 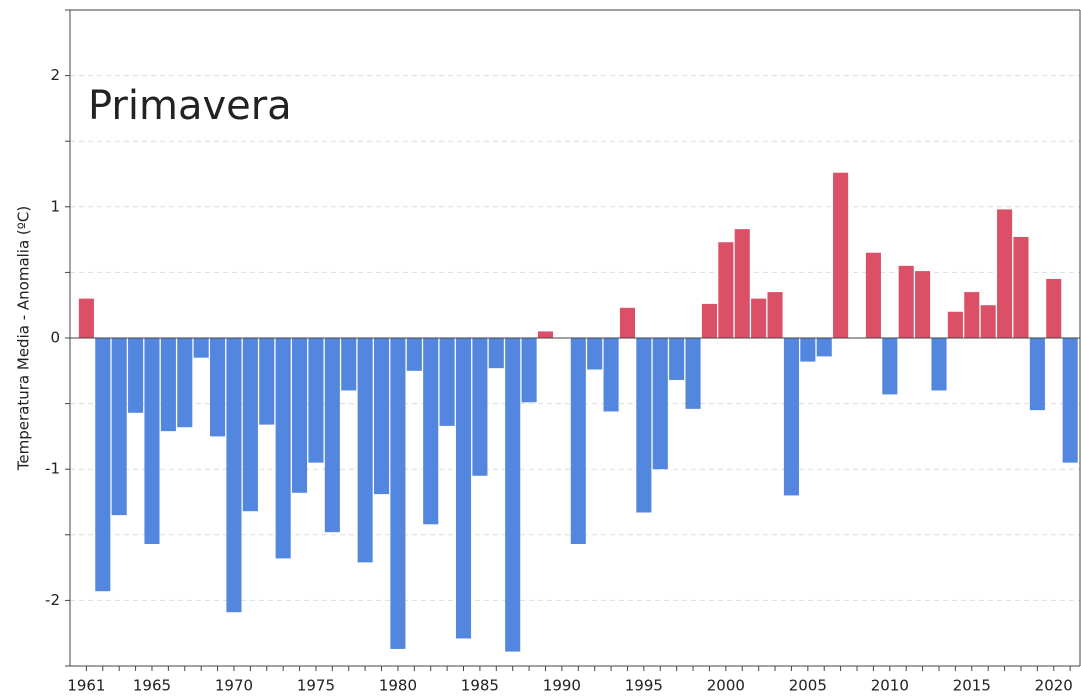 What do you see at coordinates (398, 686) in the screenshot?
I see `x-tick-label: 1980` at bounding box center [398, 686].